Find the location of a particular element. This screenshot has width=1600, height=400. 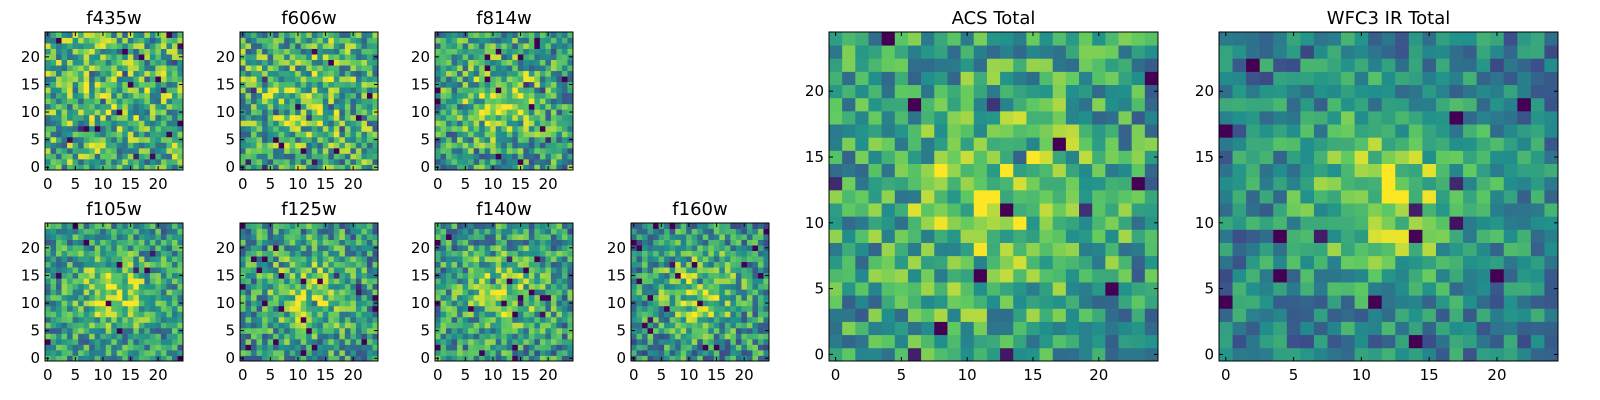

panel-title: f140w is located at coordinates (503, 209).